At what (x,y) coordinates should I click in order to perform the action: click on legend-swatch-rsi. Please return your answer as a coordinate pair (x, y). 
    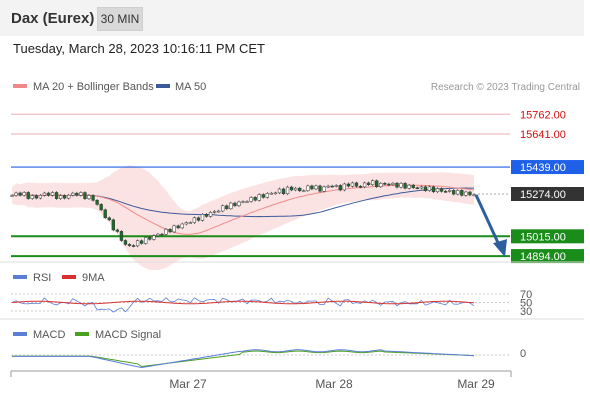
    Looking at the image, I should click on (20, 277).